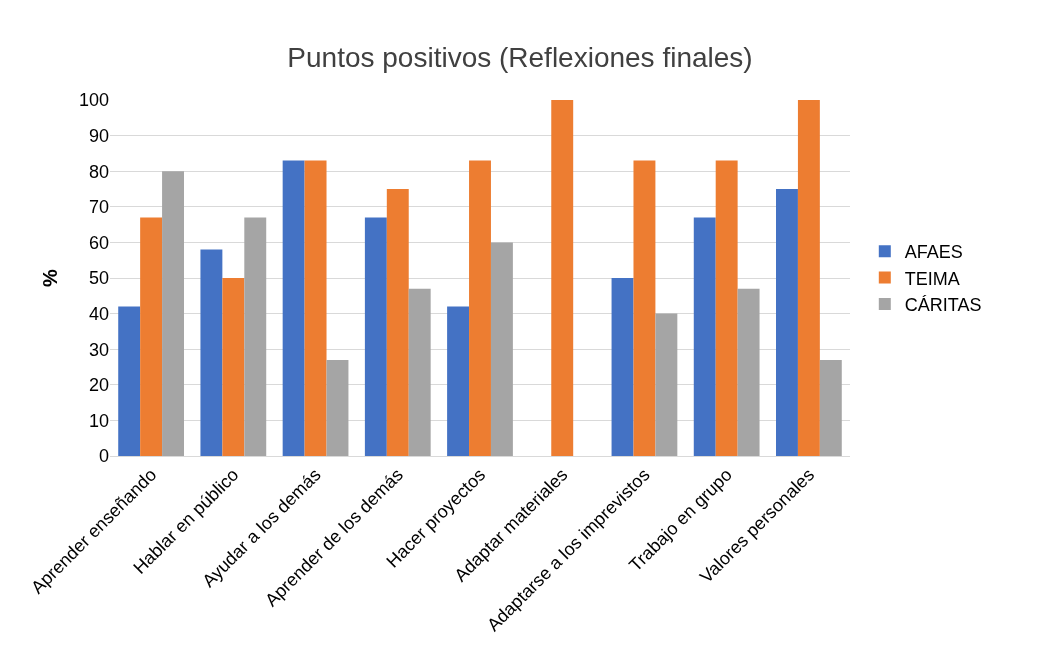 The width and height of the screenshot is (1040, 671). Describe the element at coordinates (103, 456) in the screenshot. I see `y-tick-label: 0` at that location.